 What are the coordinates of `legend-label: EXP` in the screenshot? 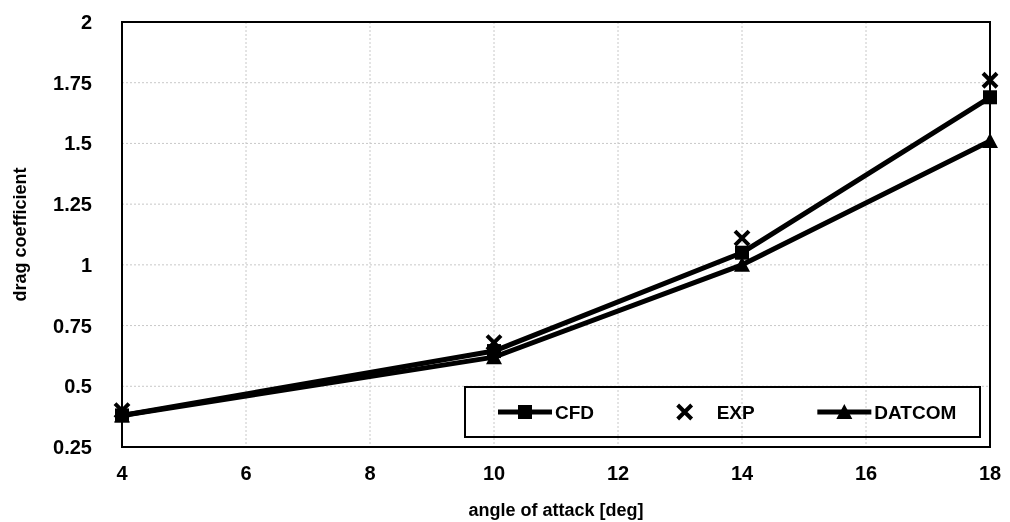 It's located at (736, 412).